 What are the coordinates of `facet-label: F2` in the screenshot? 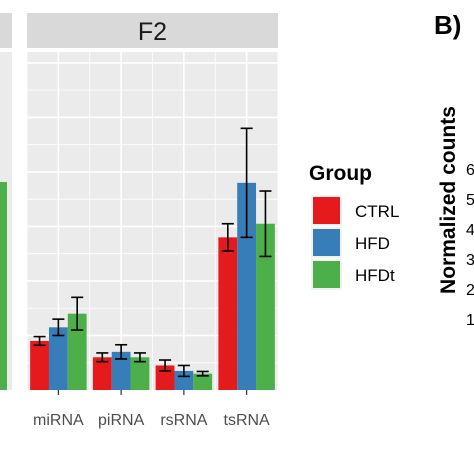 It's located at (152, 32).